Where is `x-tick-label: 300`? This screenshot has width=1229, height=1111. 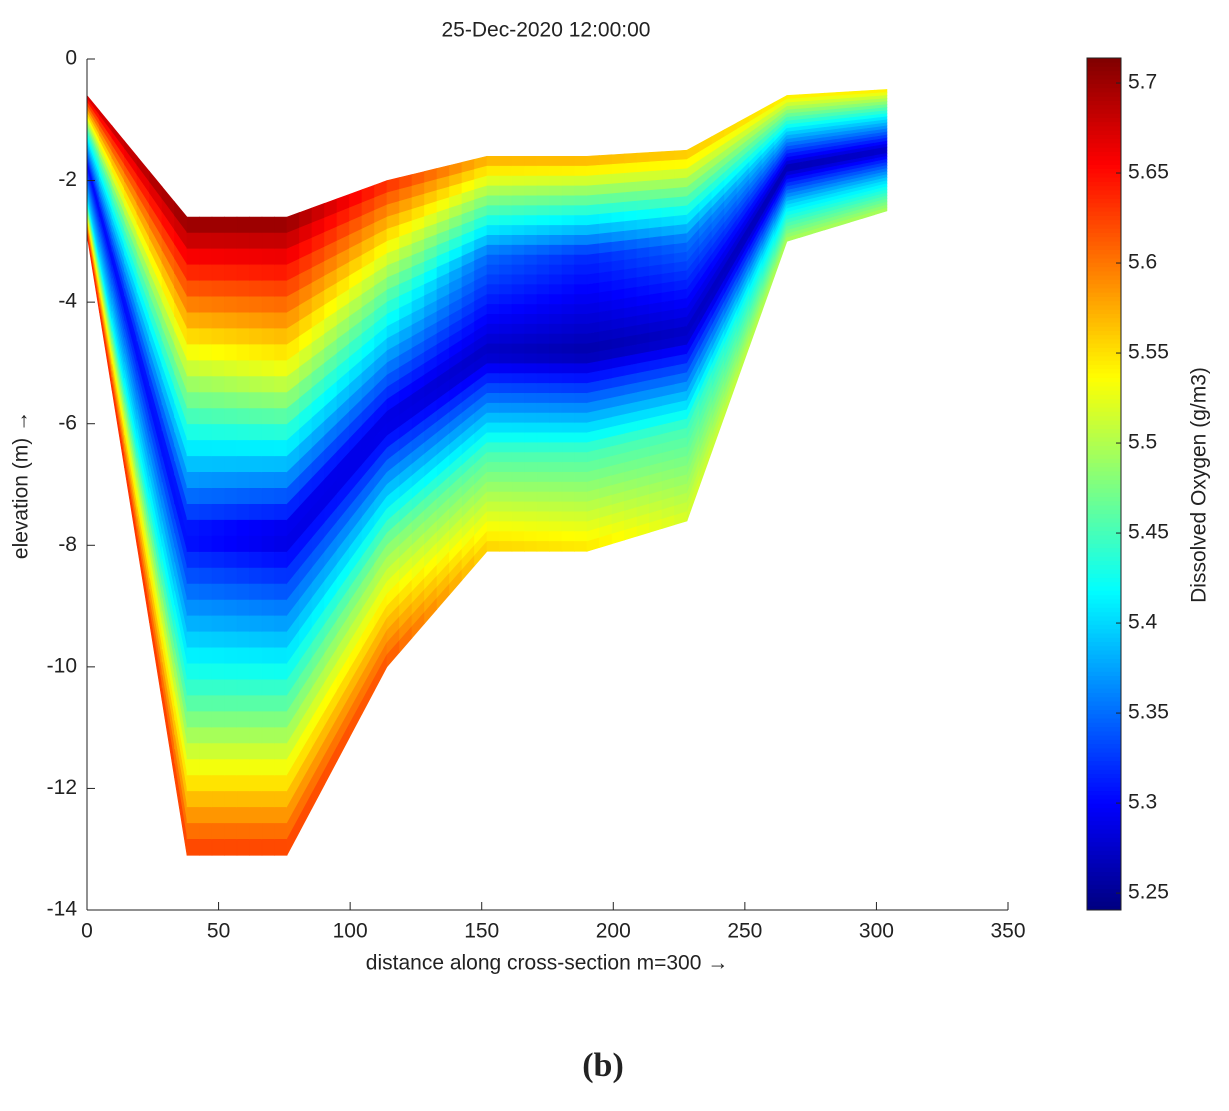 x-tick-label: 300 is located at coordinates (876, 931).